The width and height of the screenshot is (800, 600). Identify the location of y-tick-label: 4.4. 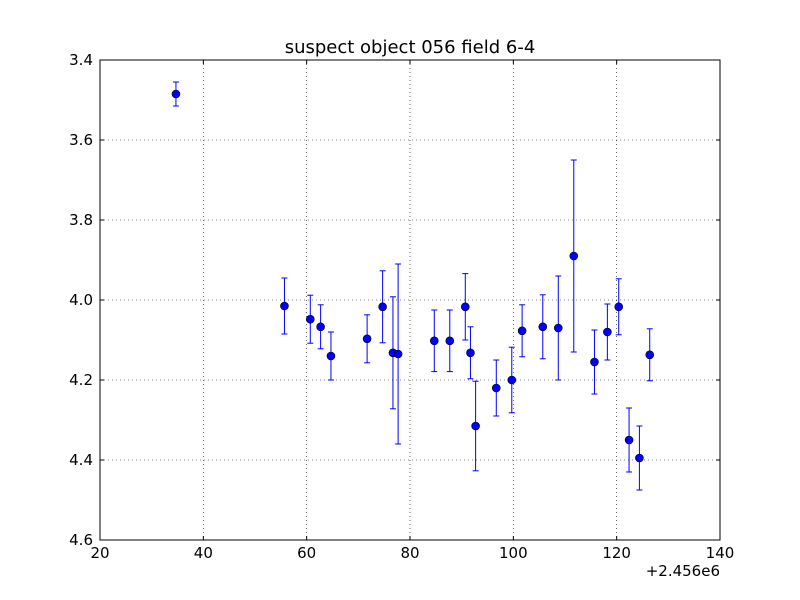
(81, 460).